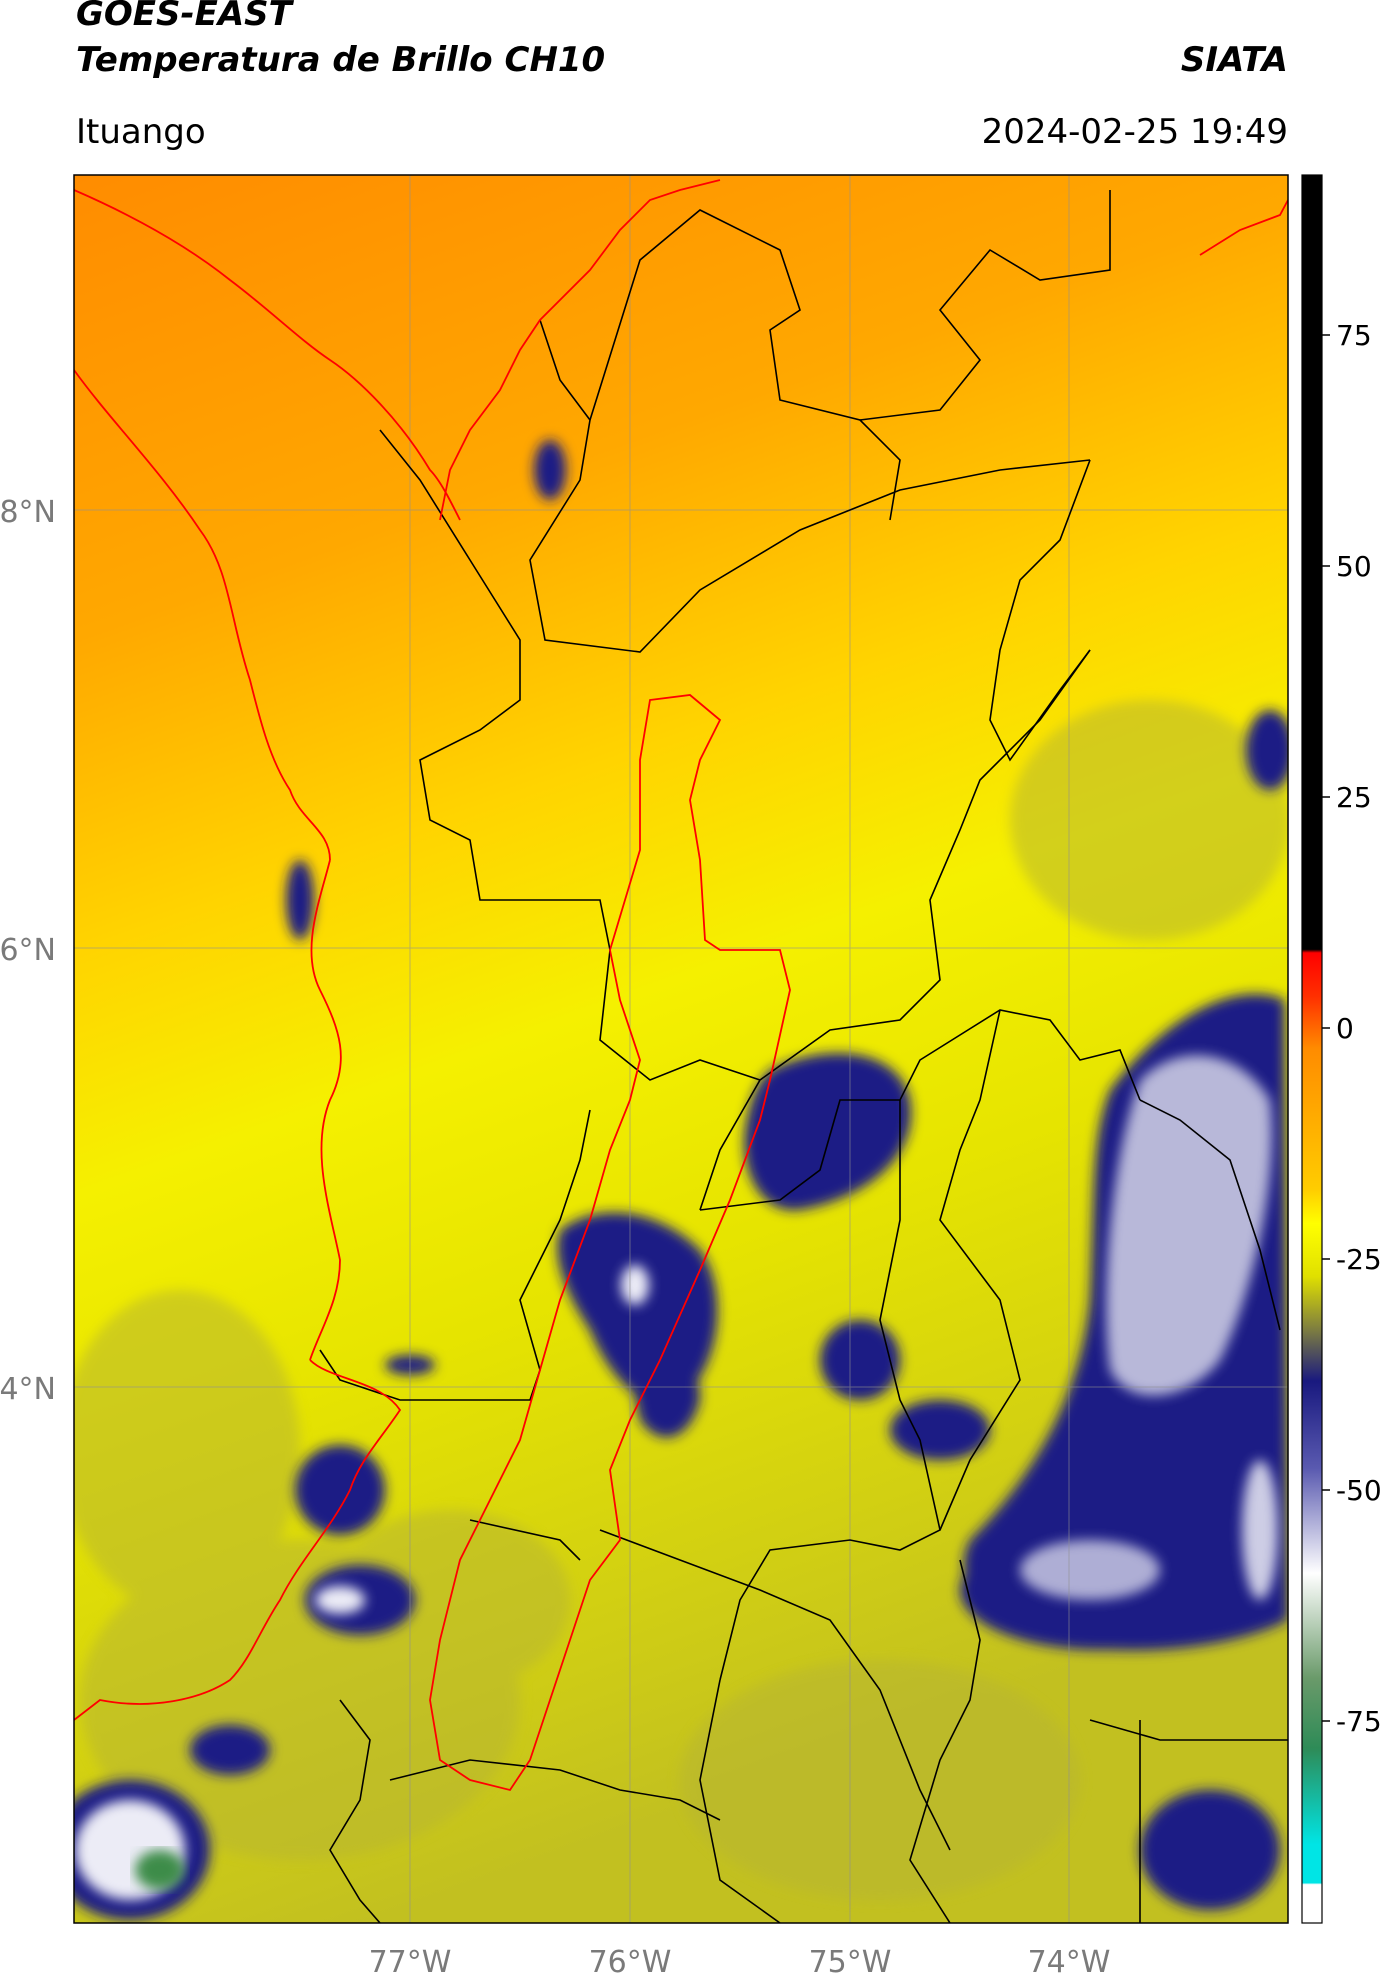  What do you see at coordinates (28, 1389) in the screenshot?
I see `lat-label-4n: 4°N` at bounding box center [28, 1389].